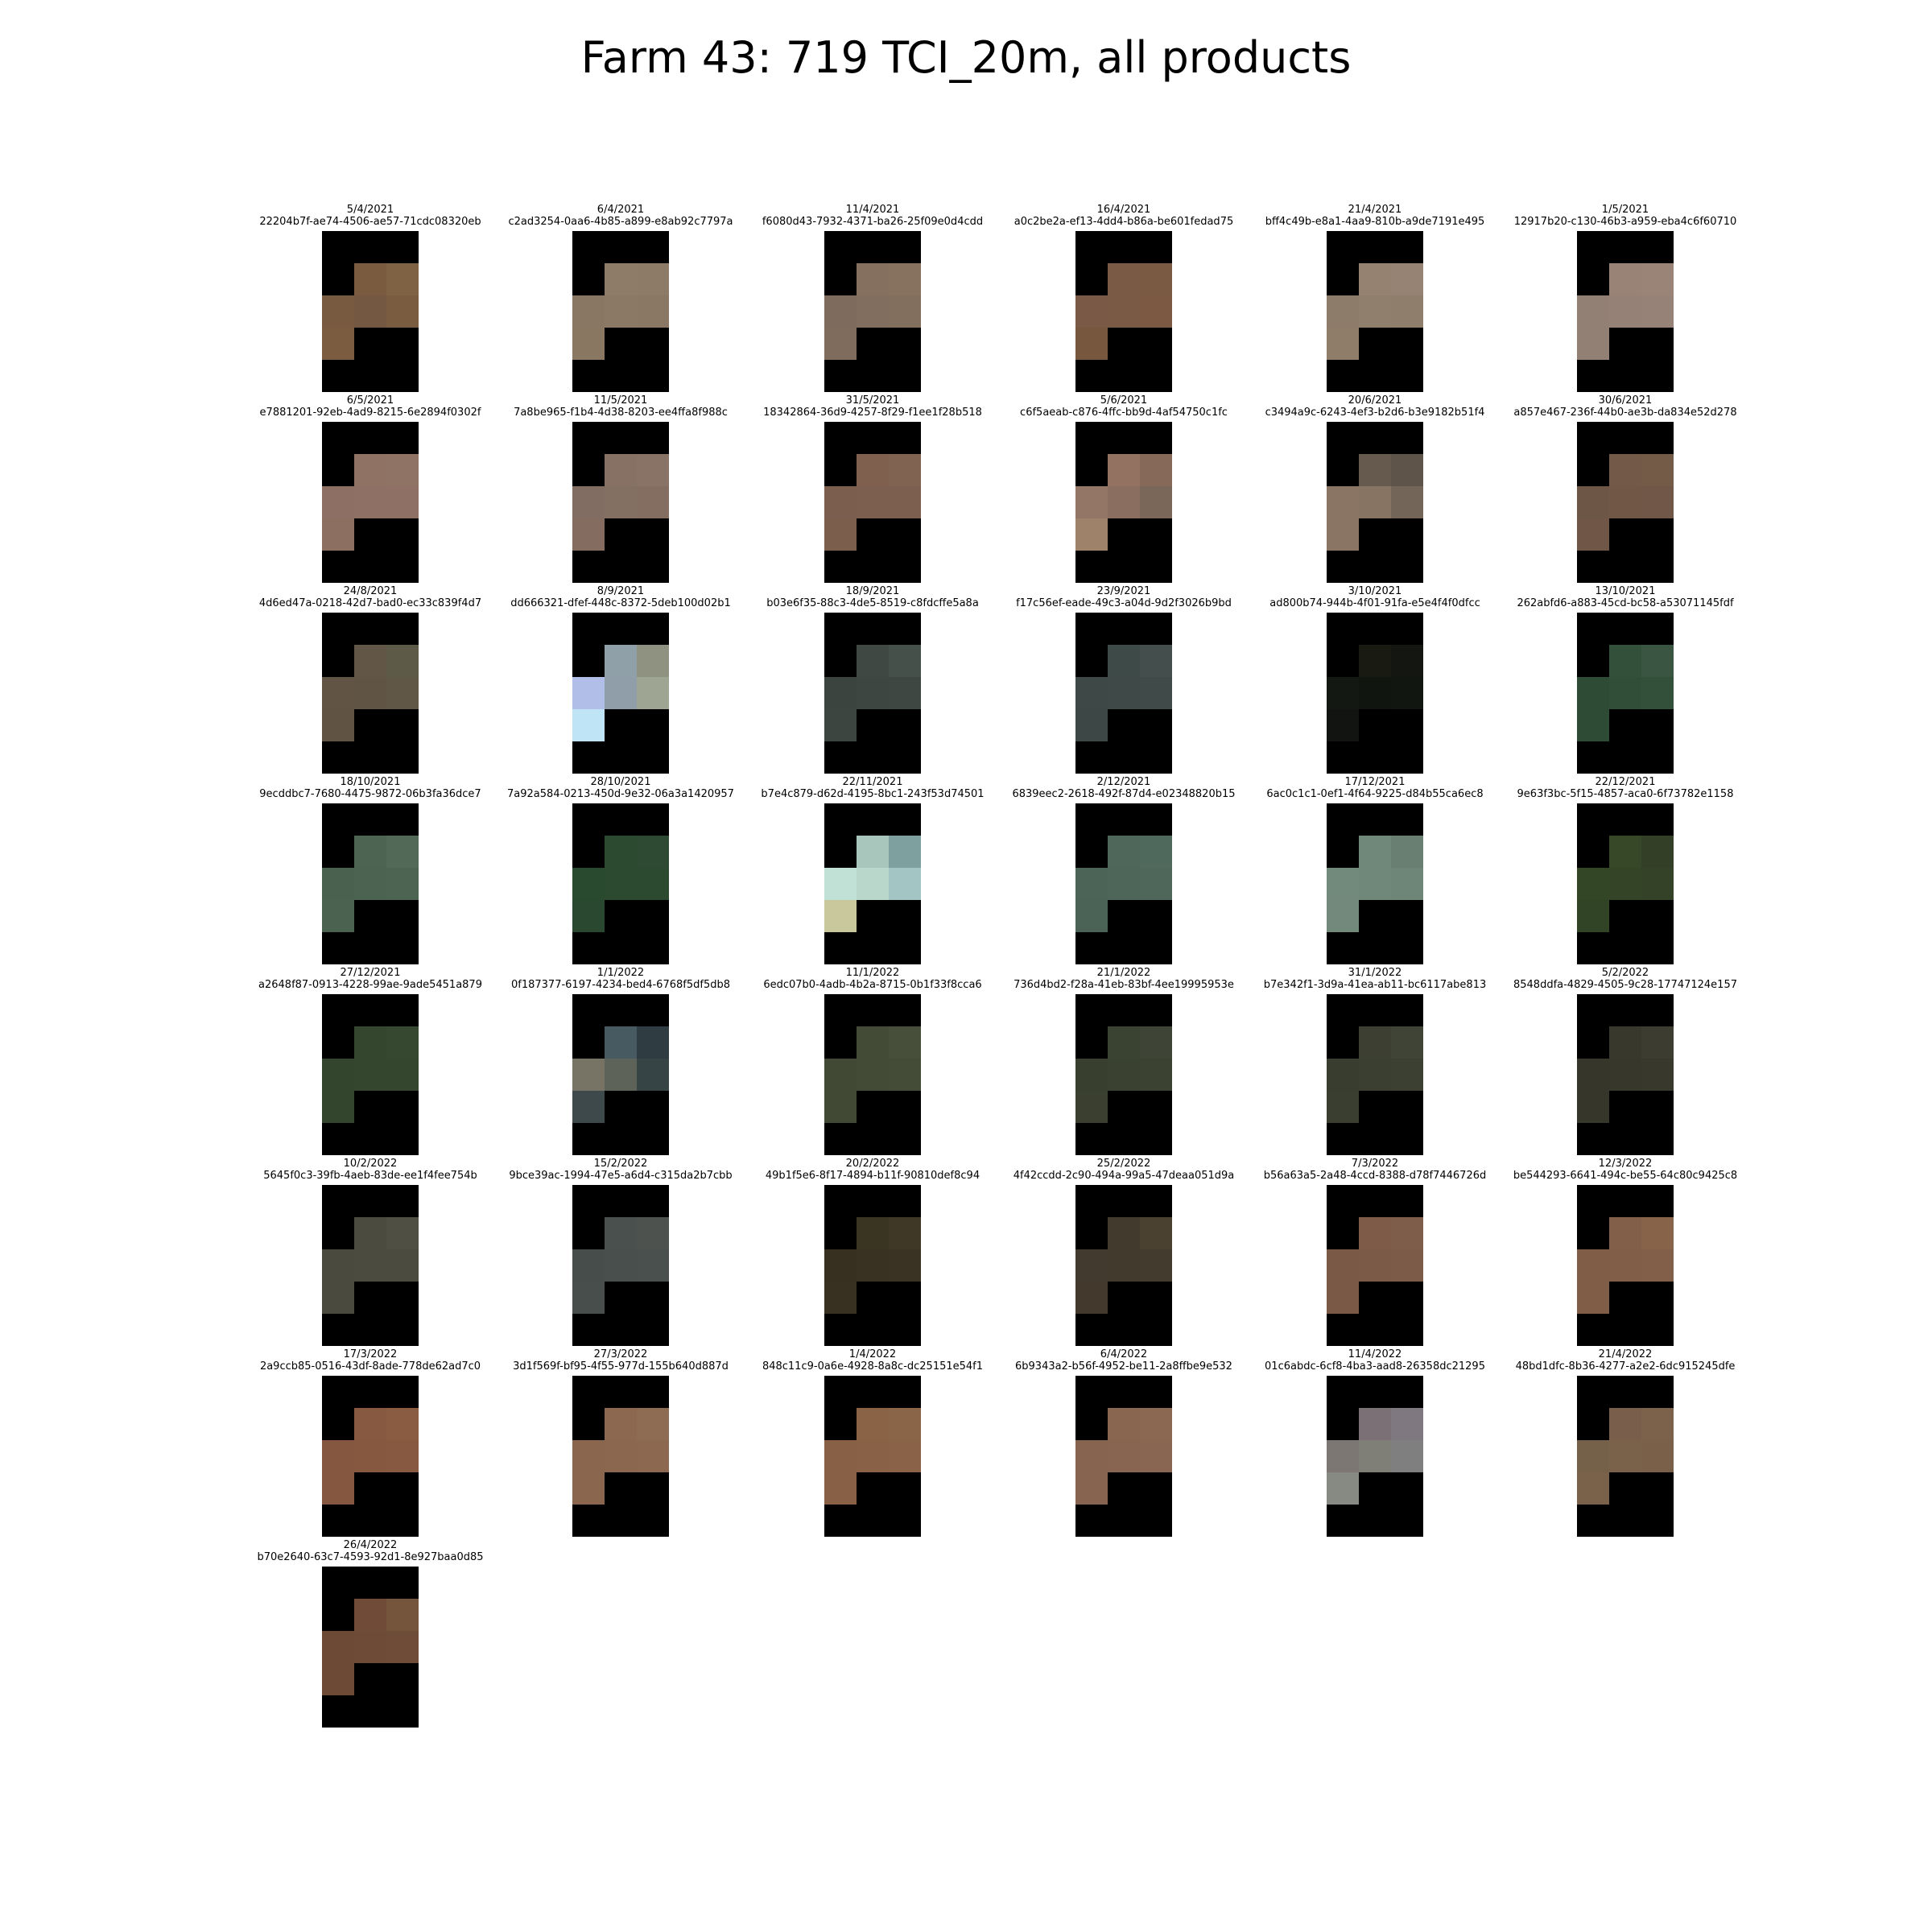 The height and width of the screenshot is (1932, 1932). What do you see at coordinates (872, 1176) in the screenshot?
I see `product-id: 49b1f5e6-8f17-4894-b11f-90810def8c94` at bounding box center [872, 1176].